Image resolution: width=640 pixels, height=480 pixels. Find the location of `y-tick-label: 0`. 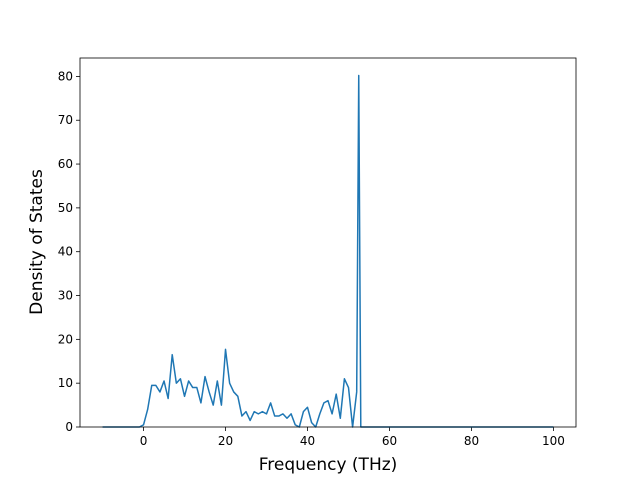

y-tick-label: 0 is located at coordinates (69, 427).